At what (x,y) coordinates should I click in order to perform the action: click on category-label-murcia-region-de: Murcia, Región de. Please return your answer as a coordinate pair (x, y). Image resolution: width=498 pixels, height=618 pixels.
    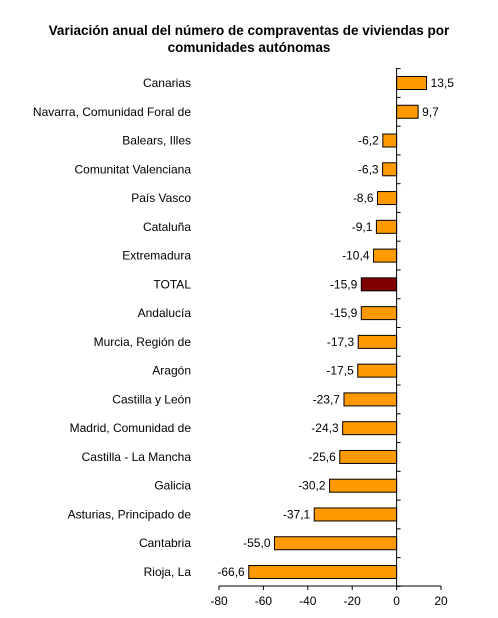
    Looking at the image, I should click on (143, 342).